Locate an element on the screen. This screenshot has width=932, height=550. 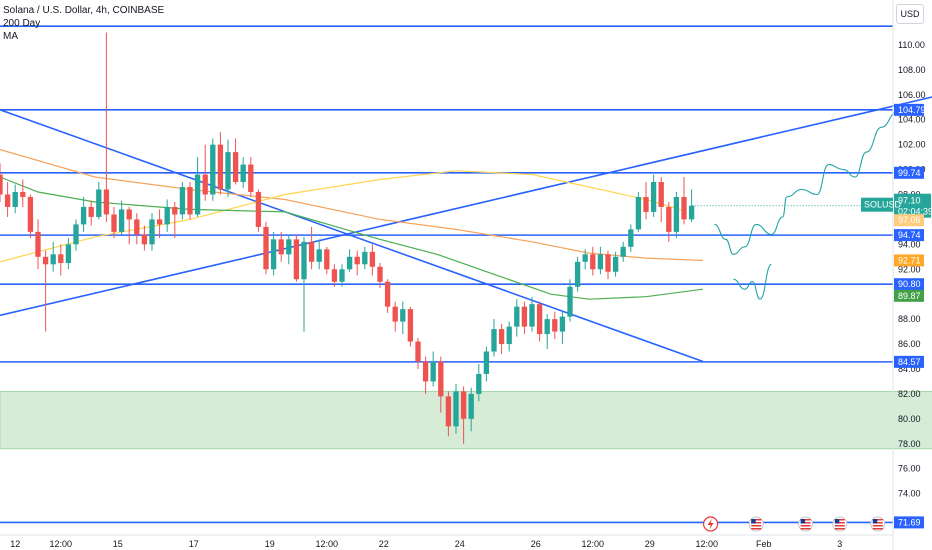
level-price-label: 99.74 is located at coordinates (909, 173).